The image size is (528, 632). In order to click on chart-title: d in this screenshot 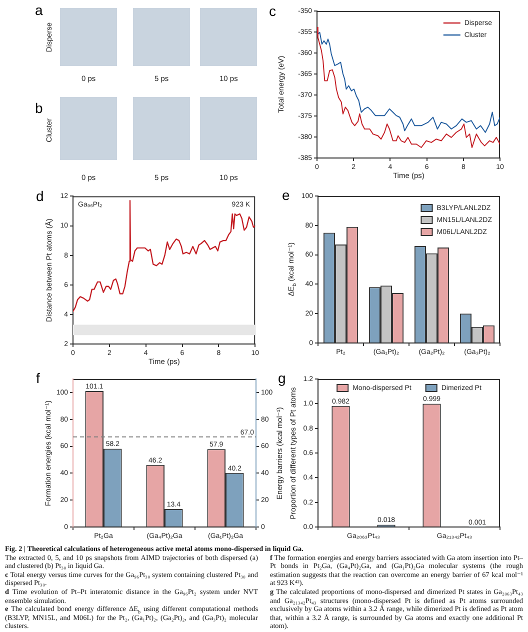, I will do `click(40, 196)`.